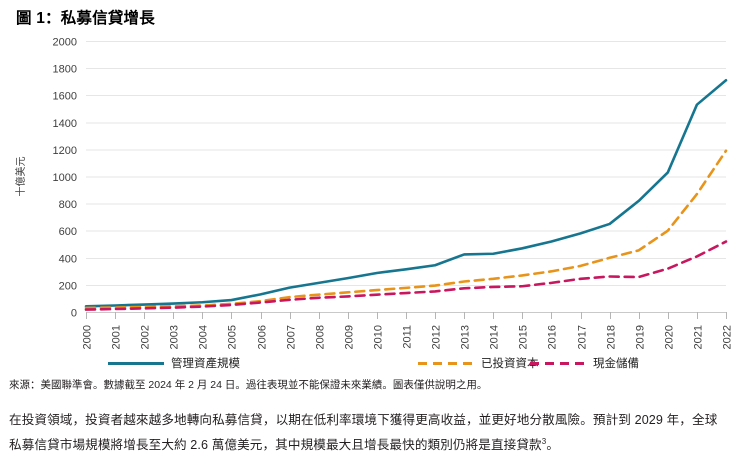 This screenshot has height=470, width=732. I want to click on y-axis-title: 十億美元, so click(20, 177).